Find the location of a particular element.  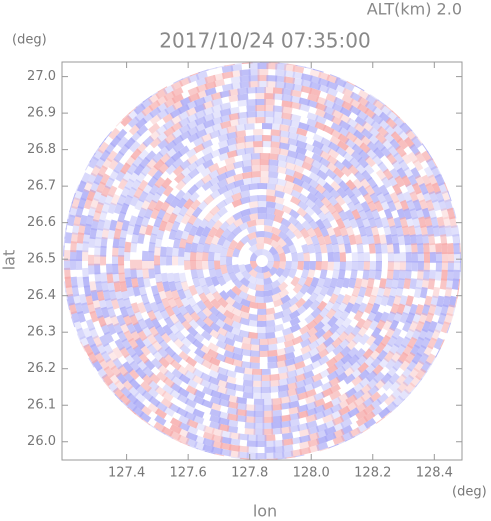

x-tick-label: 128.4 is located at coordinates (434, 473).